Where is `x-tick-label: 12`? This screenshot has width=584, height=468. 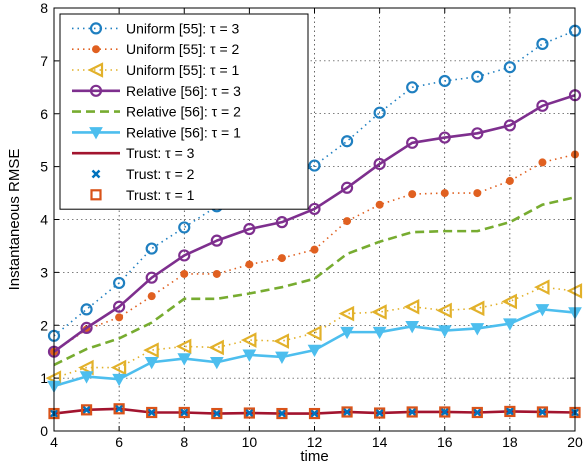 x-tick-label: 12 is located at coordinates (315, 442).